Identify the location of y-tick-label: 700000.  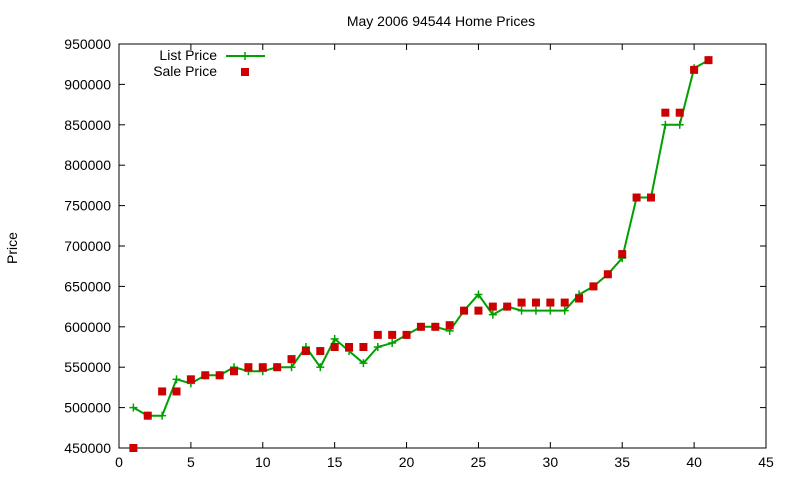
(87, 246).